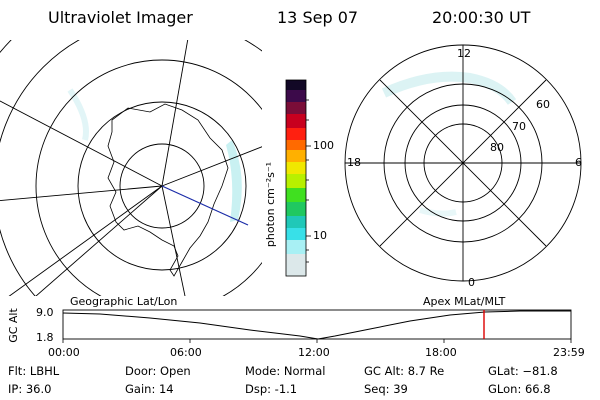  Describe the element at coordinates (519, 389) in the screenshot. I see `info-glon: GLon: 66.8` at that location.